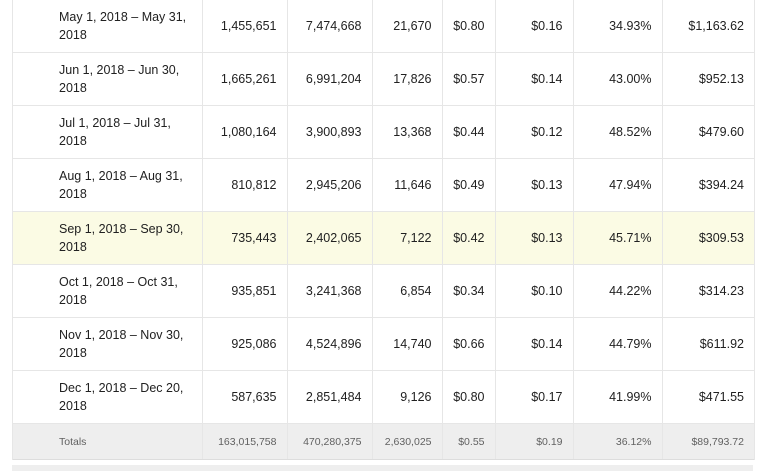  What do you see at coordinates (407, 441) in the screenshot?
I see `total-metric-3: 2,630,025` at bounding box center [407, 441].